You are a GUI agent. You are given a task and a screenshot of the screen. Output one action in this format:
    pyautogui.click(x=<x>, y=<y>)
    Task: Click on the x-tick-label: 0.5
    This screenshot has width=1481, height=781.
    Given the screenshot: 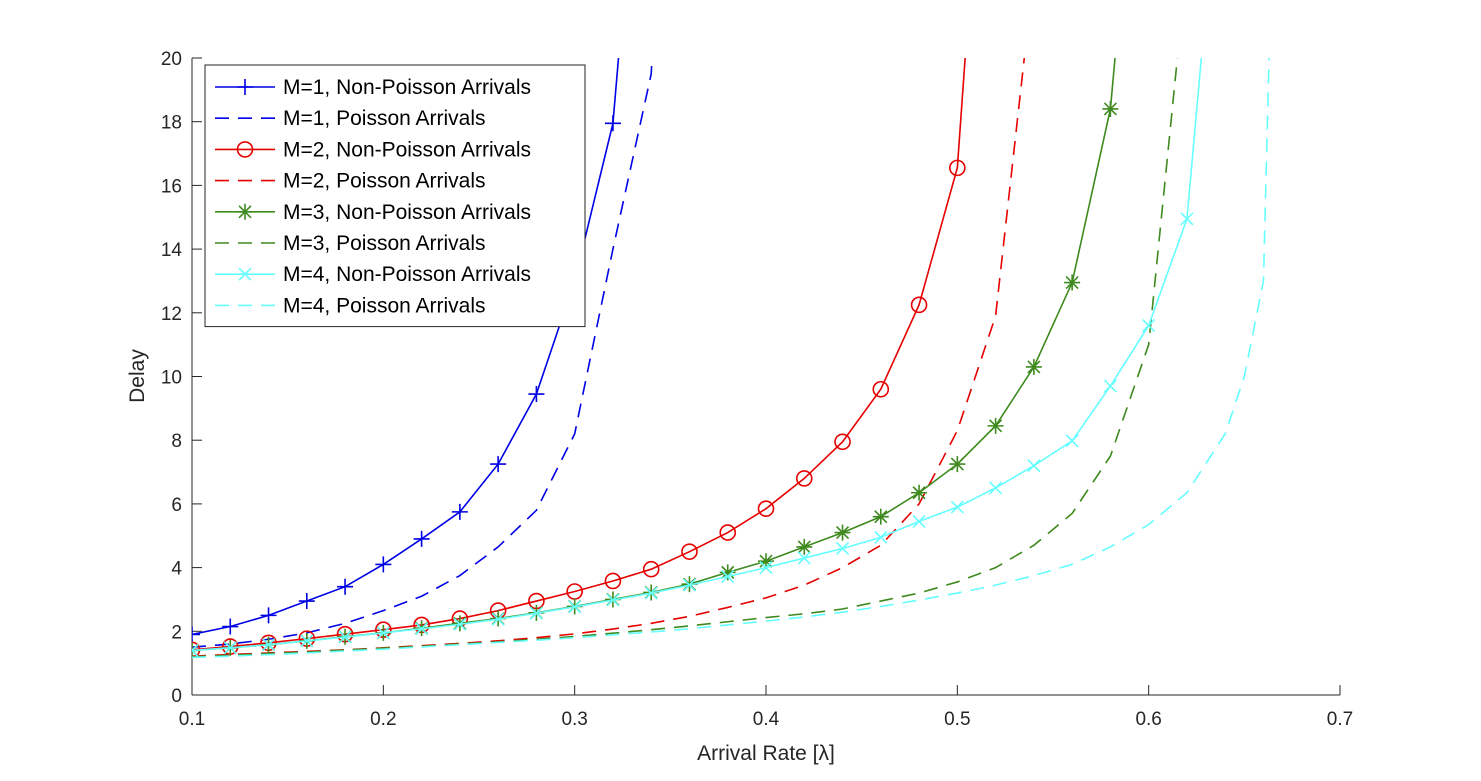 What is the action you would take?
    pyautogui.click(x=957, y=719)
    